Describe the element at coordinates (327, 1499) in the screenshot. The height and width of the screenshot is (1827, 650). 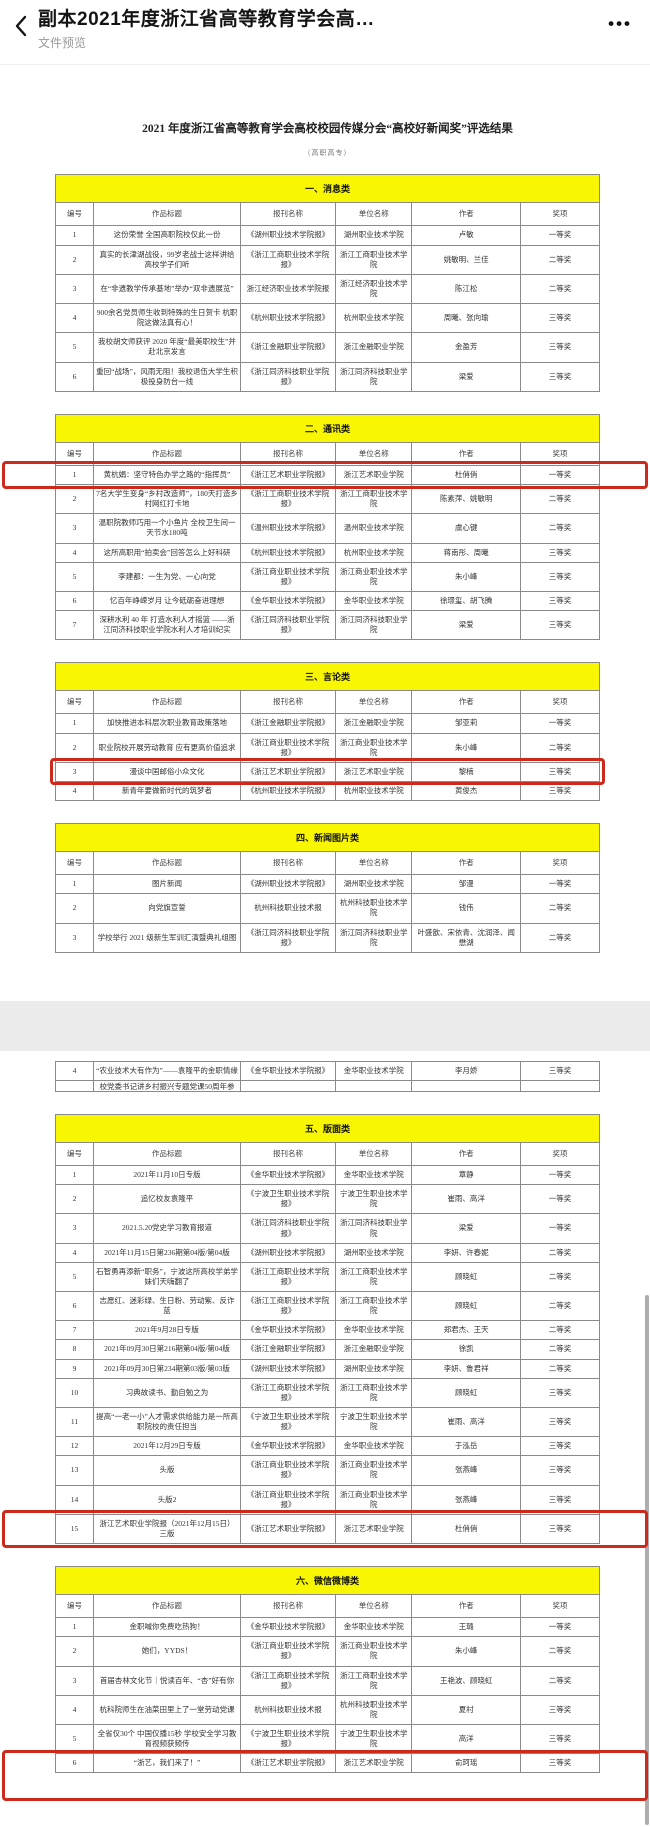
I see `table-row: 14 头版2 《浙江商业职业技术学院报》 浙江商业职业技术学院 张燕峰 三等奖` at that location.